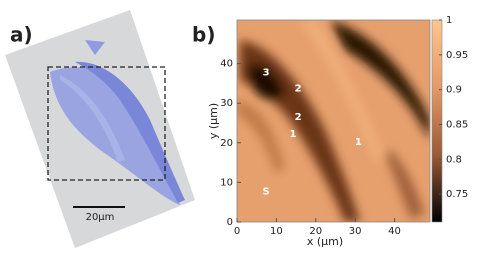 This screenshot has height=258, width=485. Describe the element at coordinates (454, 159) in the screenshot. I see `colorbar-tick-label: 0.8` at that location.